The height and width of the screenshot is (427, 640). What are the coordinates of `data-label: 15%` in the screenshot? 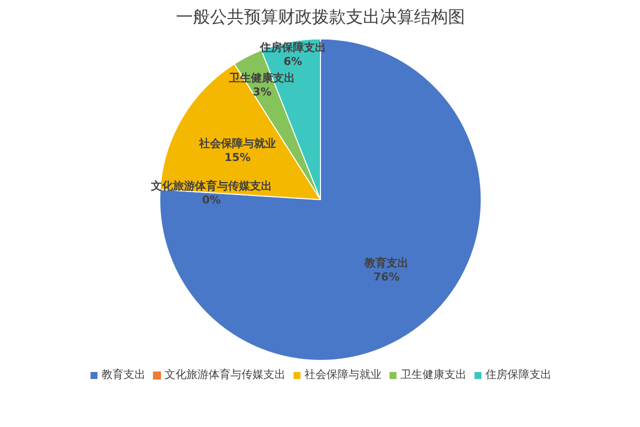 It's located at (237, 157).